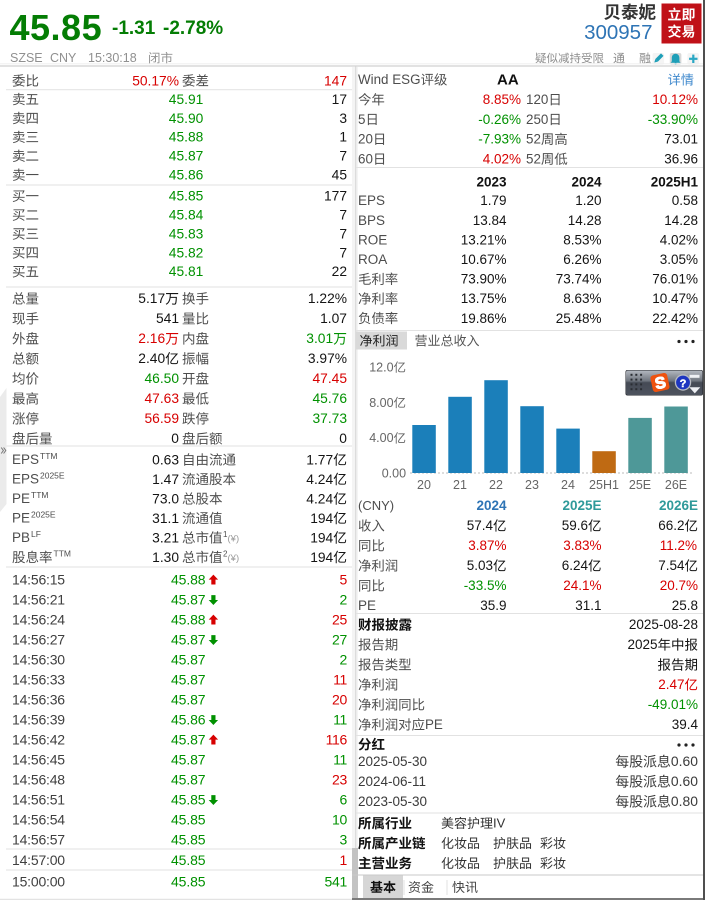 This screenshot has width=705, height=900. Describe the element at coordinates (165, 537) in the screenshot. I see `svg-text: 3.21` at that location.